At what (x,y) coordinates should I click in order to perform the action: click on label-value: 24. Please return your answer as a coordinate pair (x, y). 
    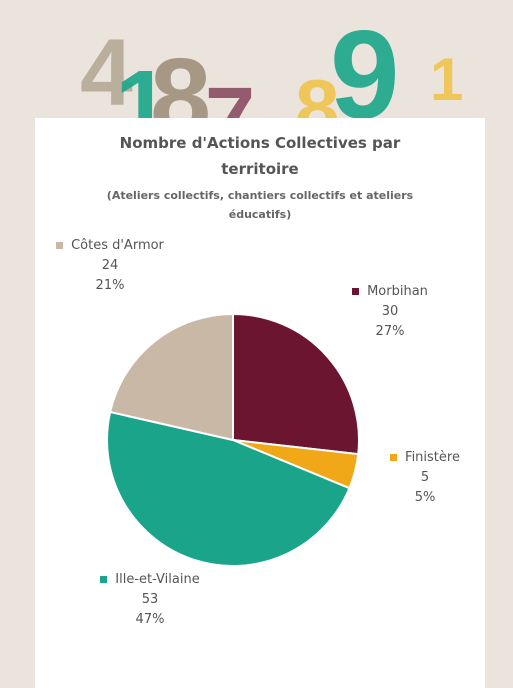
    Looking at the image, I should click on (110, 265).